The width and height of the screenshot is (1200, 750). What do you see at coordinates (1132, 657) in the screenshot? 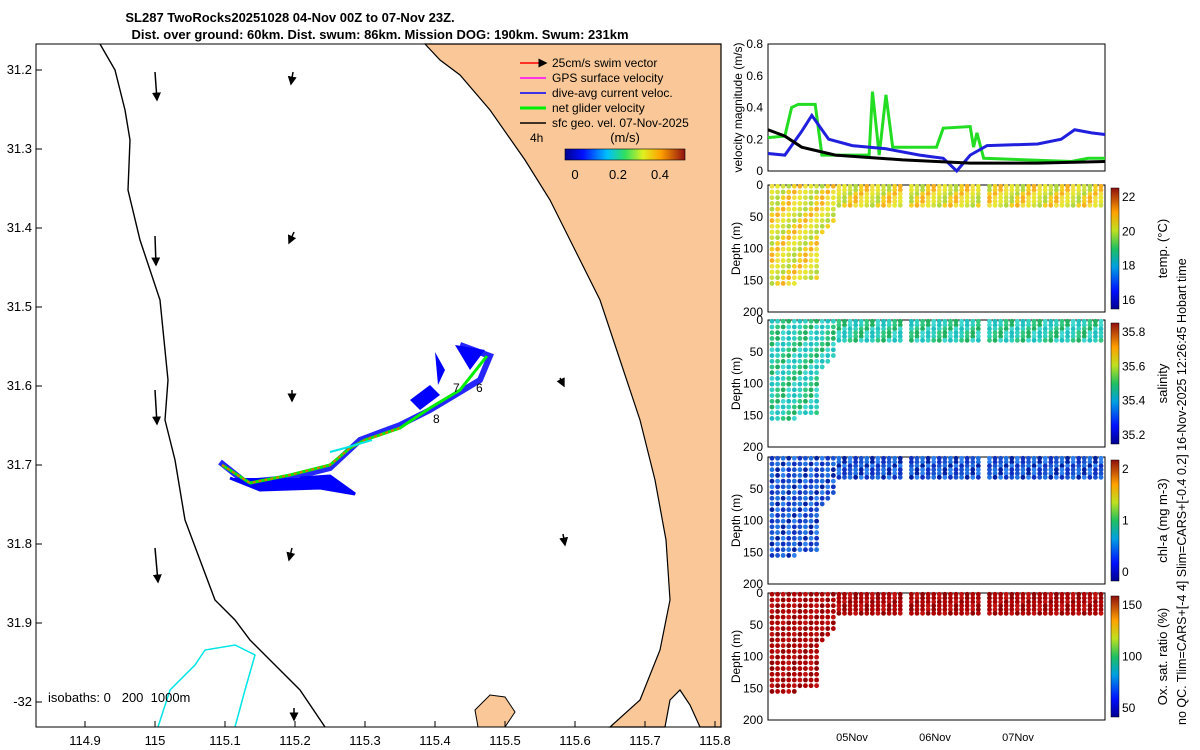
I see `colorbar-tick: 100` at bounding box center [1132, 657].